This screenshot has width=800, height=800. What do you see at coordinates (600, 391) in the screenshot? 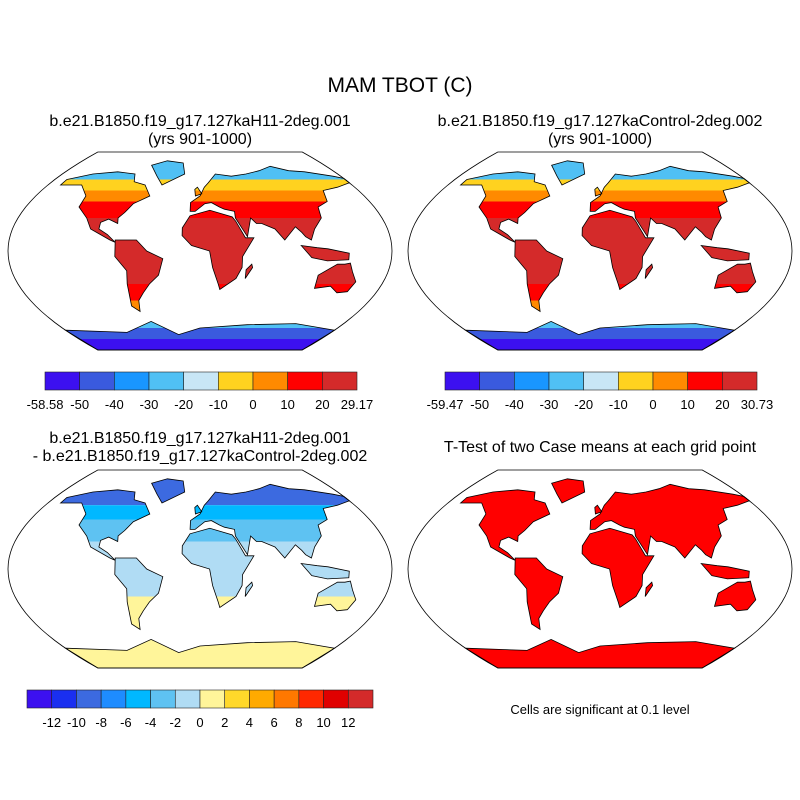
I see `colorbar-2: -59.47 -50 -40 -30 -20 -10 0 10 20 30.73` at bounding box center [600, 391].